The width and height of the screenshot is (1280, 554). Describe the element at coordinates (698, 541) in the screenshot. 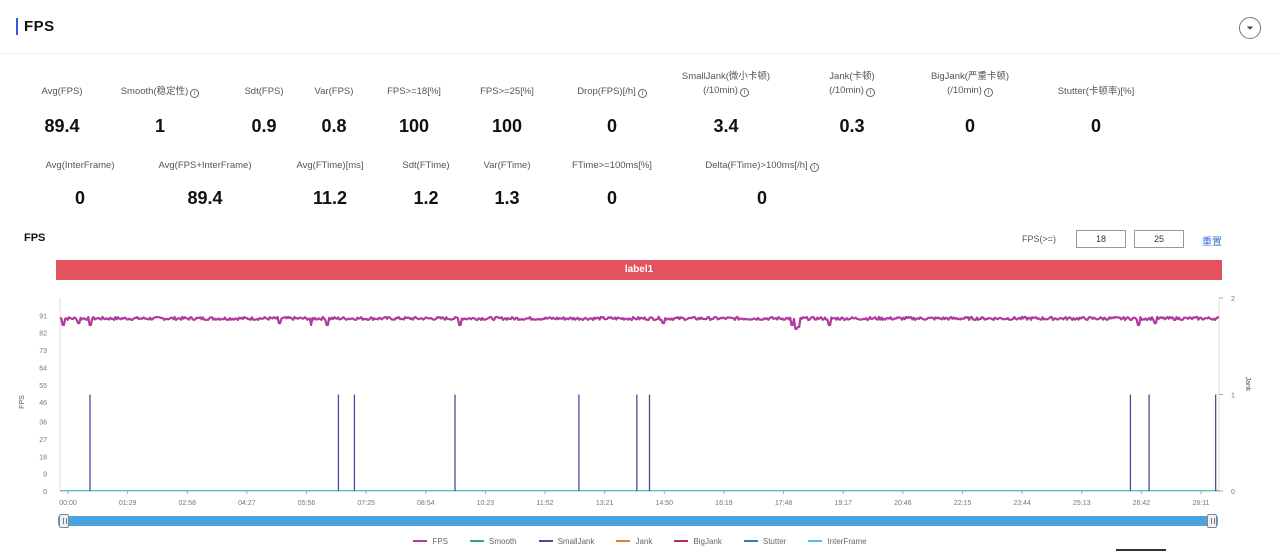

I see `legend-item-bigjank: BigJank` at that location.